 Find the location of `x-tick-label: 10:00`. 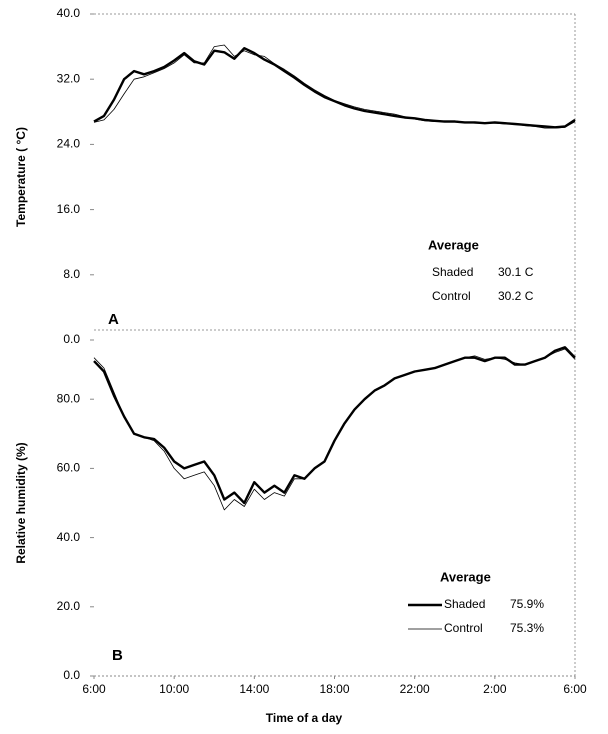

x-tick-label: 10:00 is located at coordinates (174, 689).